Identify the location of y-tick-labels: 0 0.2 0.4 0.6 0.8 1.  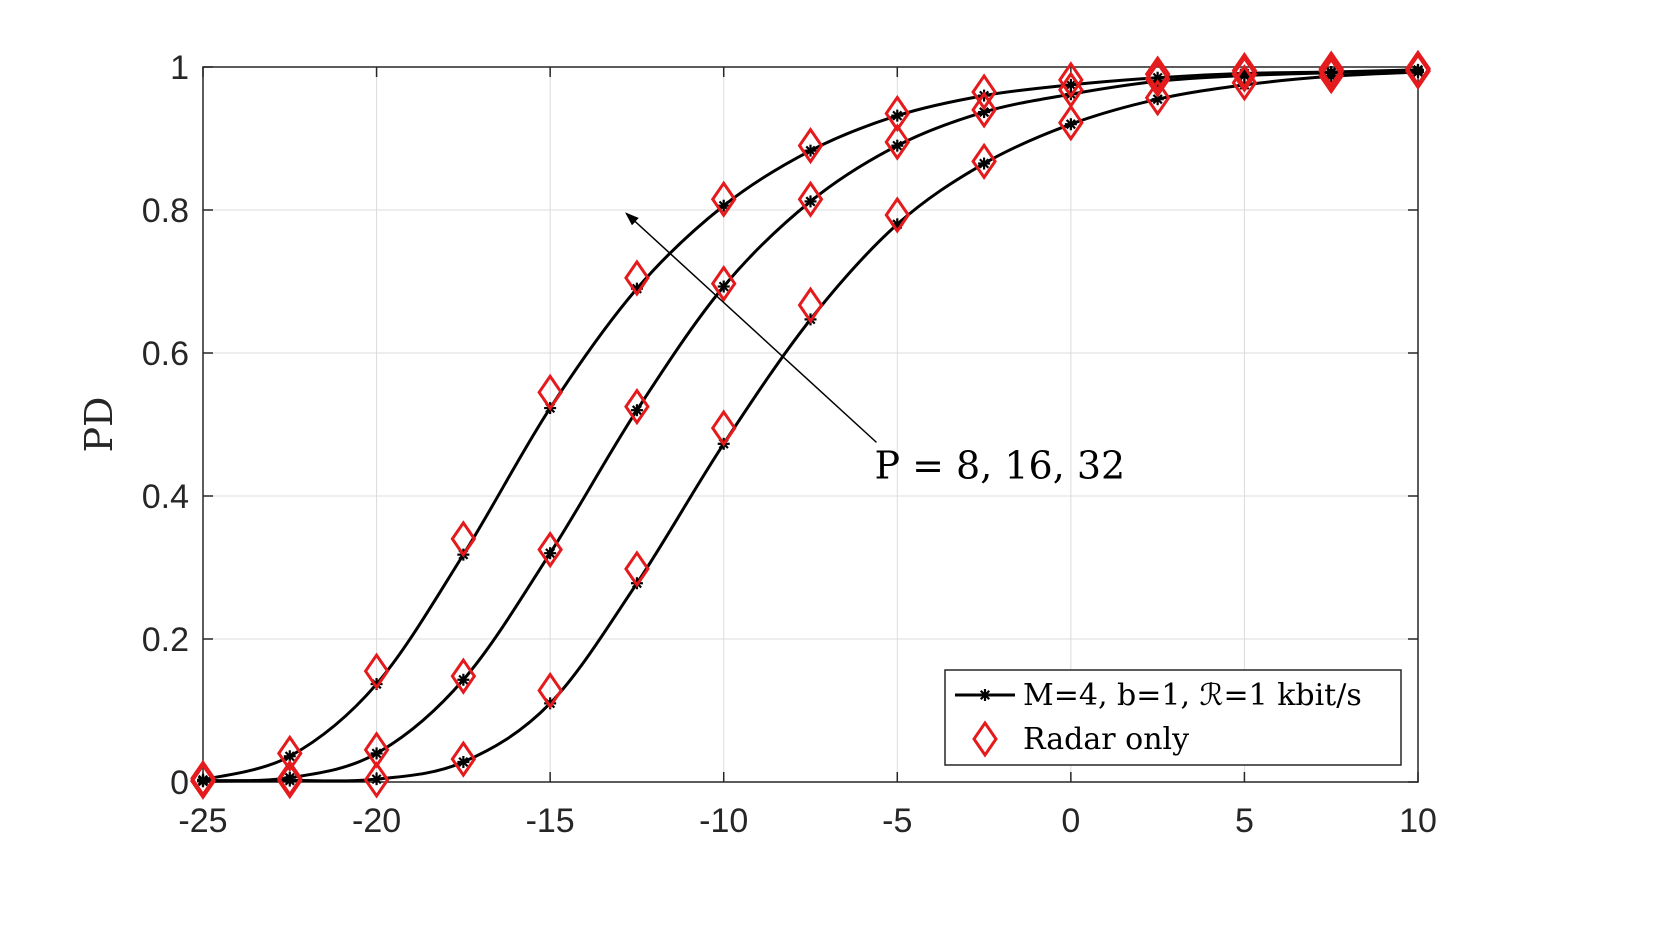
(165, 425).